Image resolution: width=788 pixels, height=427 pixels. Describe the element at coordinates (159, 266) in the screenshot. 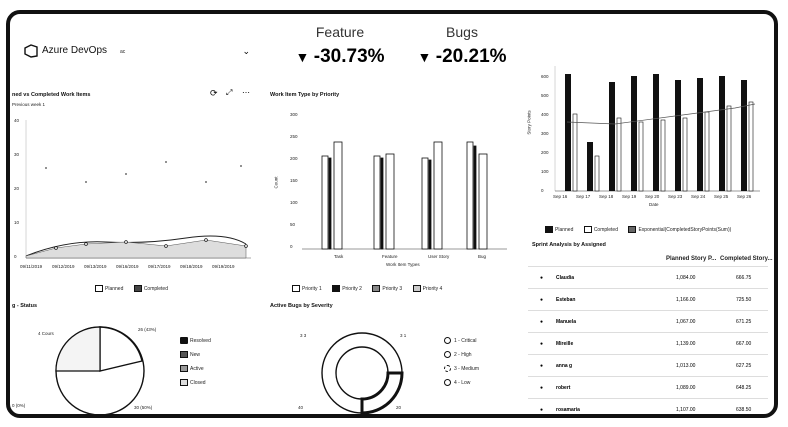

I see `x-tick: 09/17/2019` at that location.